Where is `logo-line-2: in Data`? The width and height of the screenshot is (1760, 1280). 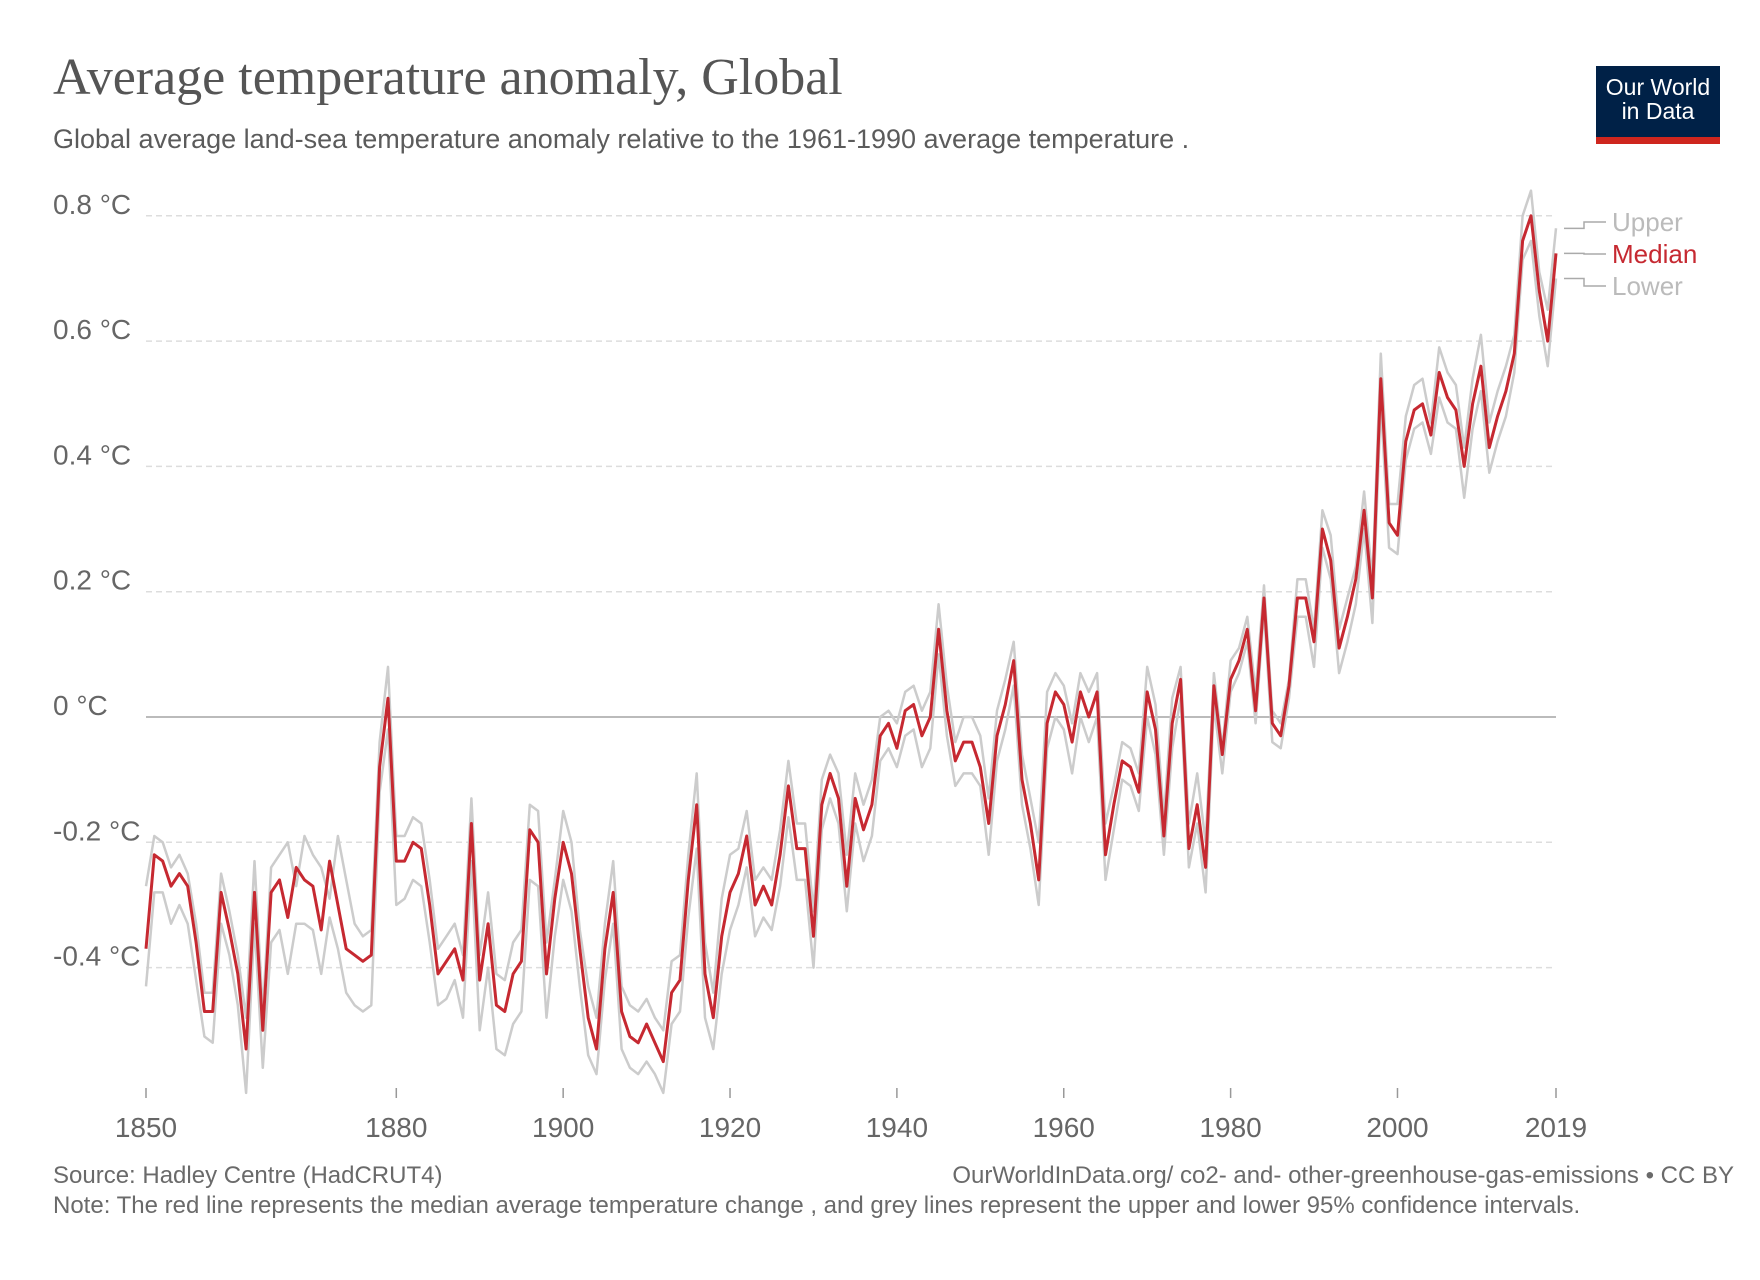
logo-line-2: in Data is located at coordinates (1658, 111).